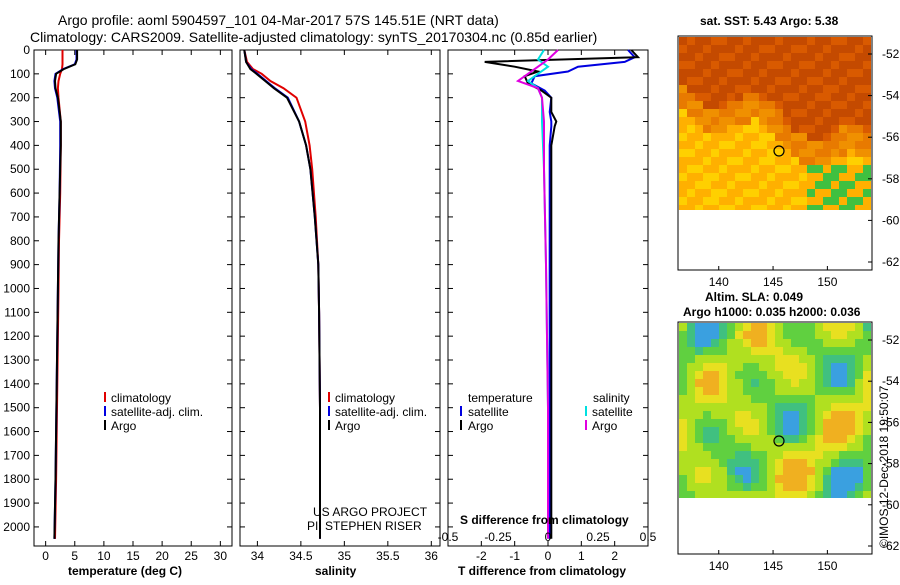  Describe the element at coordinates (891, 96) in the screenshot. I see `map-y-tick-label: -54` at that location.